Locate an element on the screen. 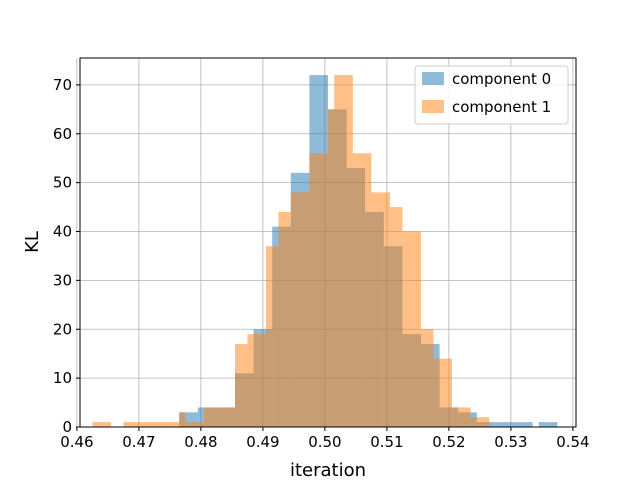 Image resolution: width=640 pixels, height=480 pixels. y-tick-label: 10 is located at coordinates (62, 378).